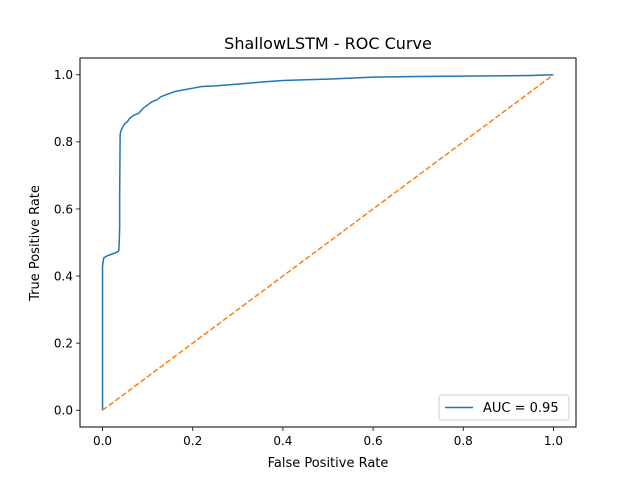 This screenshot has height=480, width=640. What do you see at coordinates (328, 437) in the screenshot?
I see `x-axis-ticks: 0.0 0.2 0.4 0.6 0.8 1.0` at bounding box center [328, 437].